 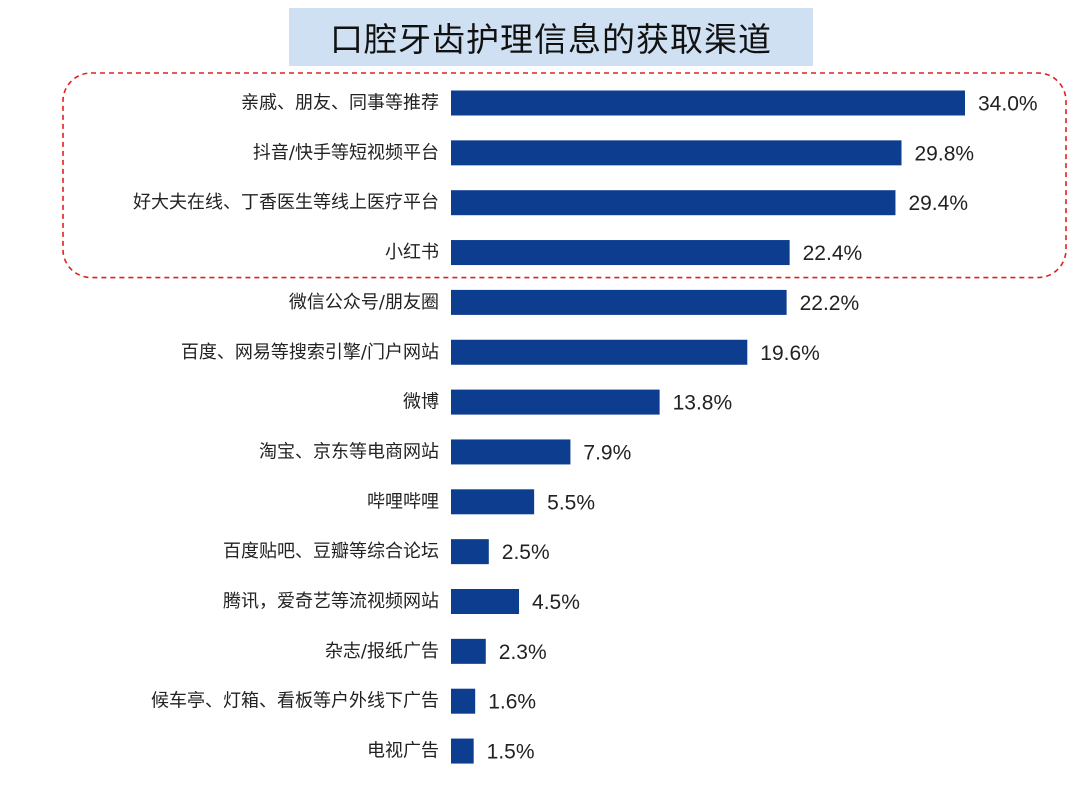 What do you see at coordinates (945, 153) in the screenshot?
I see `value-label: 29.8%` at bounding box center [945, 153].